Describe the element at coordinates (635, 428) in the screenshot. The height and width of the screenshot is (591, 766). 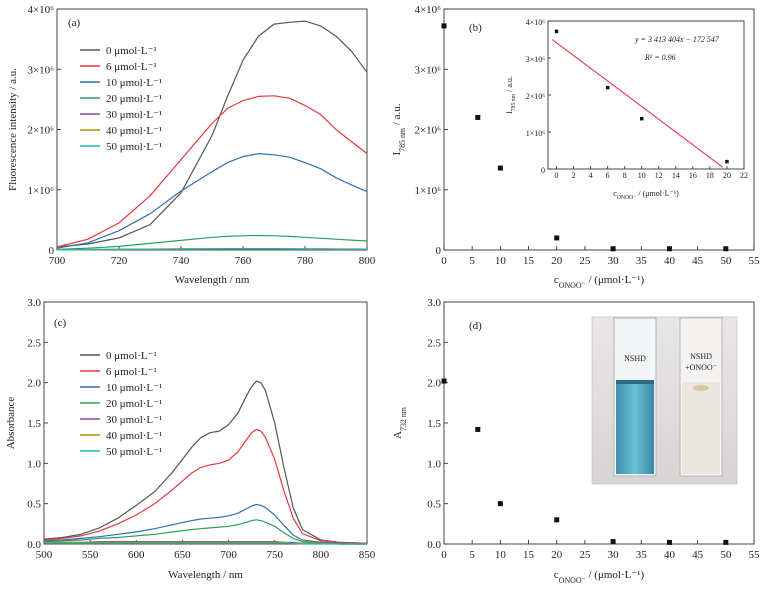
I see `blue-solution` at that location.